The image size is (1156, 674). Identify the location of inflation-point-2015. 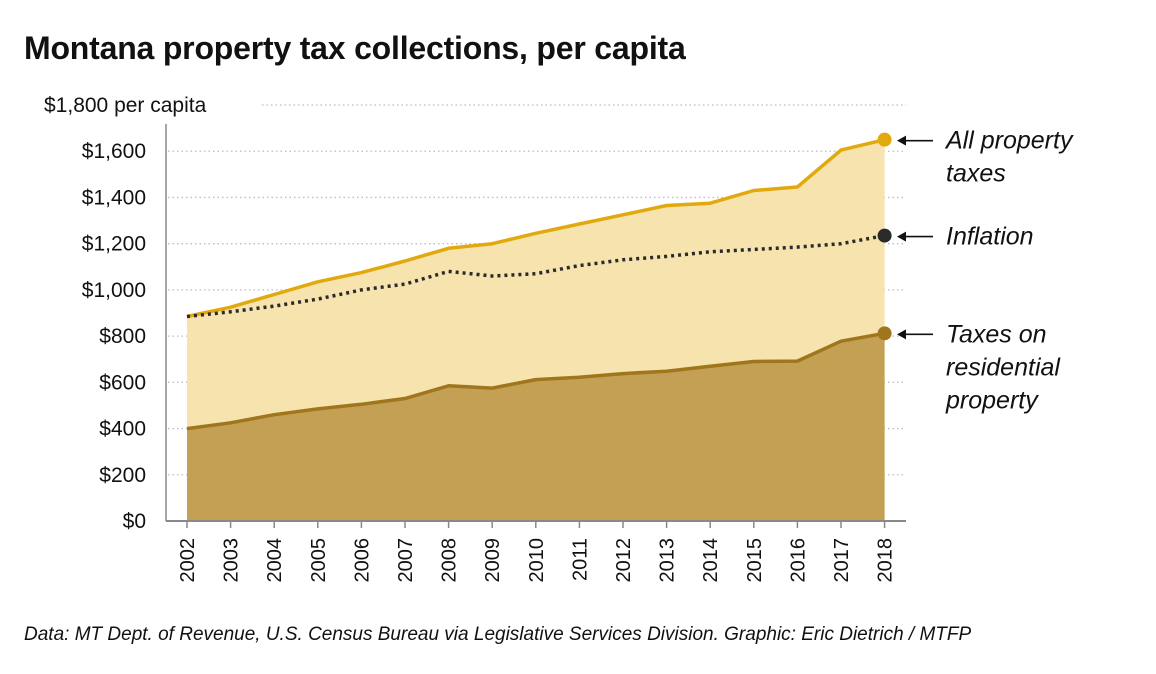
(754, 249).